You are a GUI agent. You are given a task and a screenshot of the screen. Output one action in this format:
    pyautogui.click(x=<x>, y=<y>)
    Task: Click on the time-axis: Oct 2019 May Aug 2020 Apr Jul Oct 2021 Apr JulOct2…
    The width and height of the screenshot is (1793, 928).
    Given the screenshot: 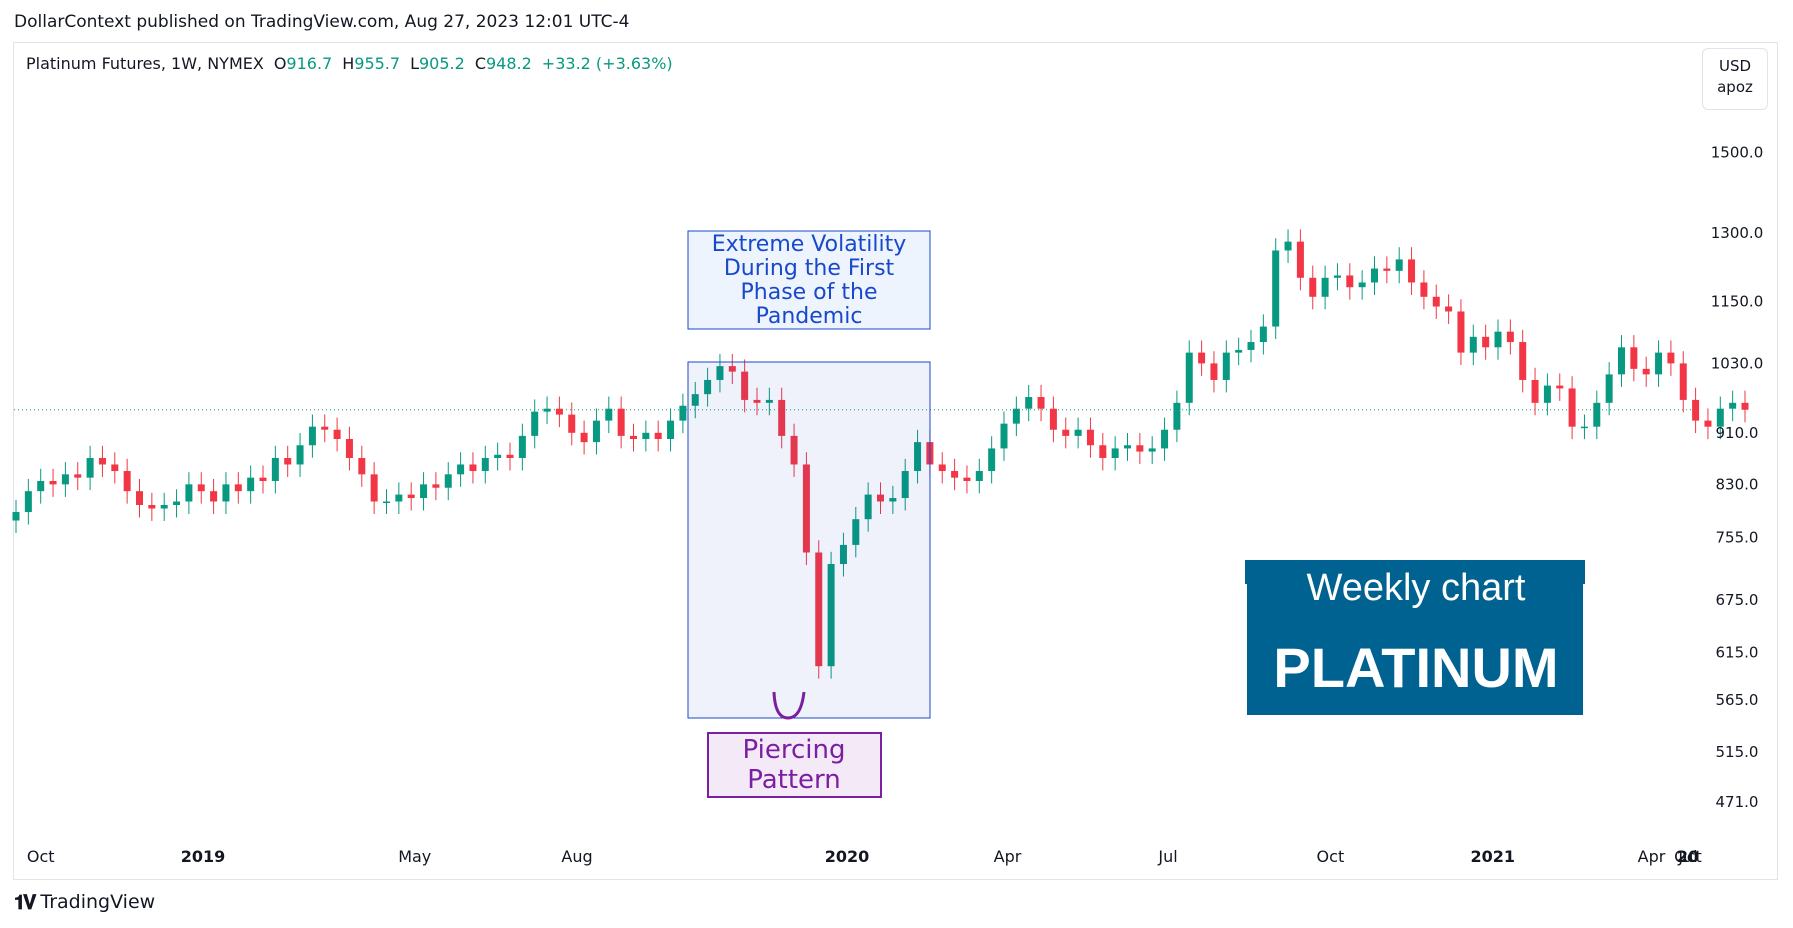 What is the action you would take?
    pyautogui.click(x=864, y=856)
    